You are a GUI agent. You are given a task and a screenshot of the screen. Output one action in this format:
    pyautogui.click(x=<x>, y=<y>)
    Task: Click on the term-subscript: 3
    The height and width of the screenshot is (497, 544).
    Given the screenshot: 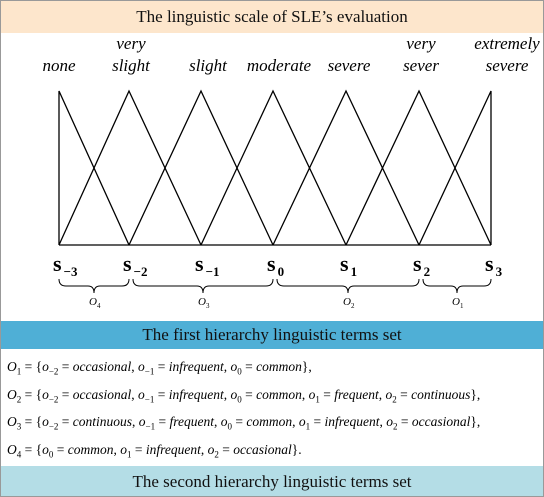 What is the action you would take?
    pyautogui.click(x=499, y=271)
    